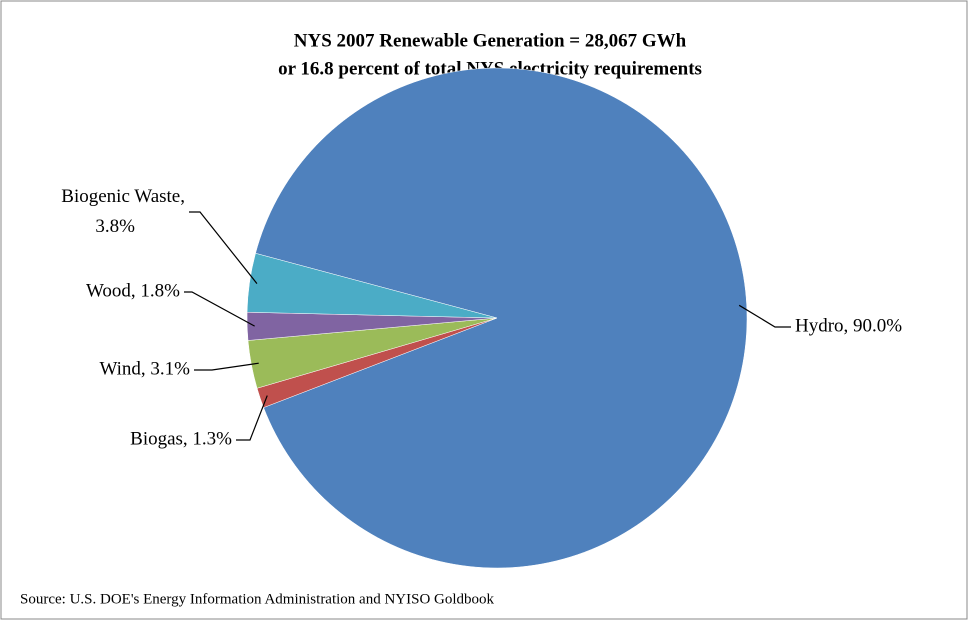 The height and width of the screenshot is (624, 976). Describe the element at coordinates (115, 226) in the screenshot. I see `label-line: 3.8%` at that location.